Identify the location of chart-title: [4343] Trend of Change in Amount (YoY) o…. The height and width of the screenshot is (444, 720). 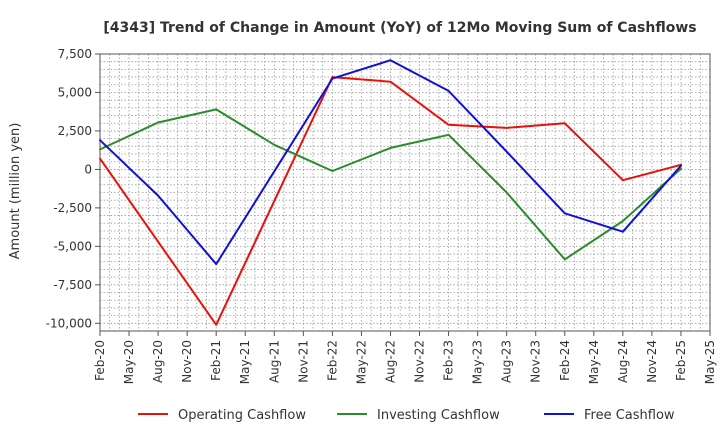
(399, 28).